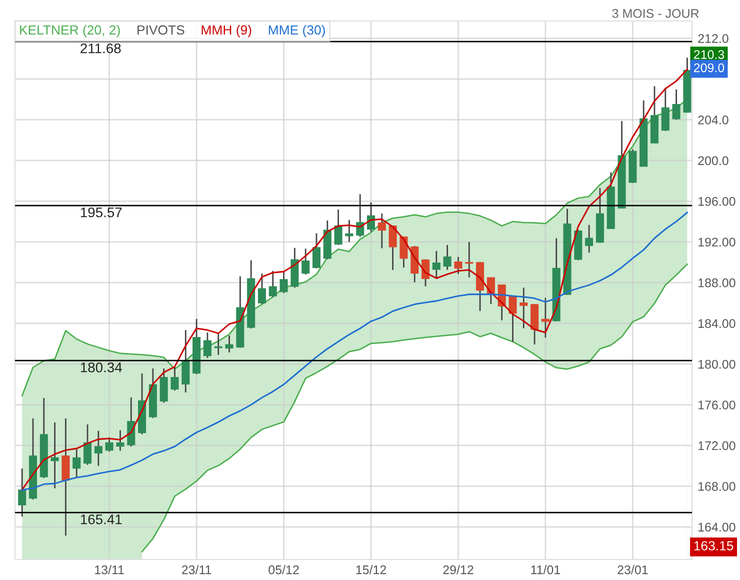 This screenshot has height=580, width=740. I want to click on x-tick-label: 23/01, so click(633, 569).